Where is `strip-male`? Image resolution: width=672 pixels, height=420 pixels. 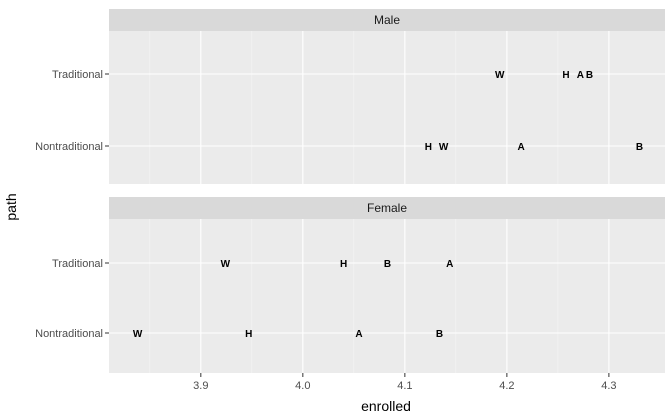 strip-male is located at coordinates (387, 20).